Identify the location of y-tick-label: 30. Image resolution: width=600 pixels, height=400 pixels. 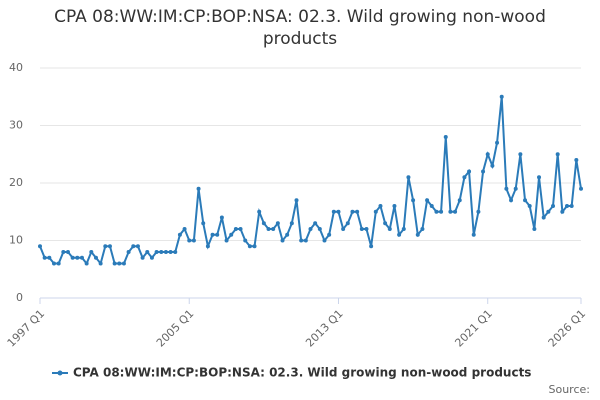
(16, 125).